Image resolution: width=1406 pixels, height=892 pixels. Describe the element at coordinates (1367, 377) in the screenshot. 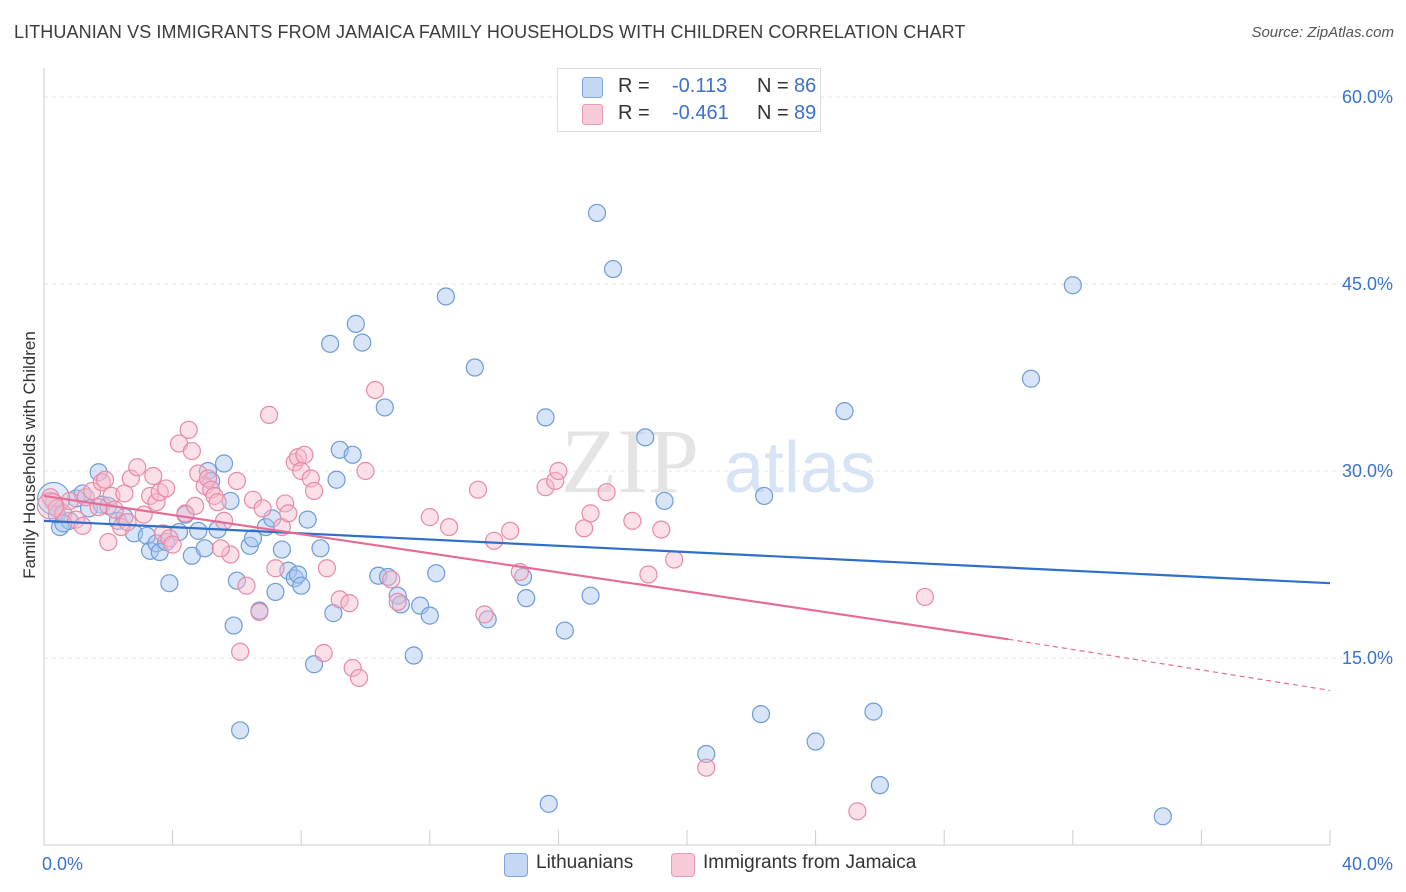

I see `y-tick-labels: 15.0% 30.0% 45.0% 60.0%` at that location.